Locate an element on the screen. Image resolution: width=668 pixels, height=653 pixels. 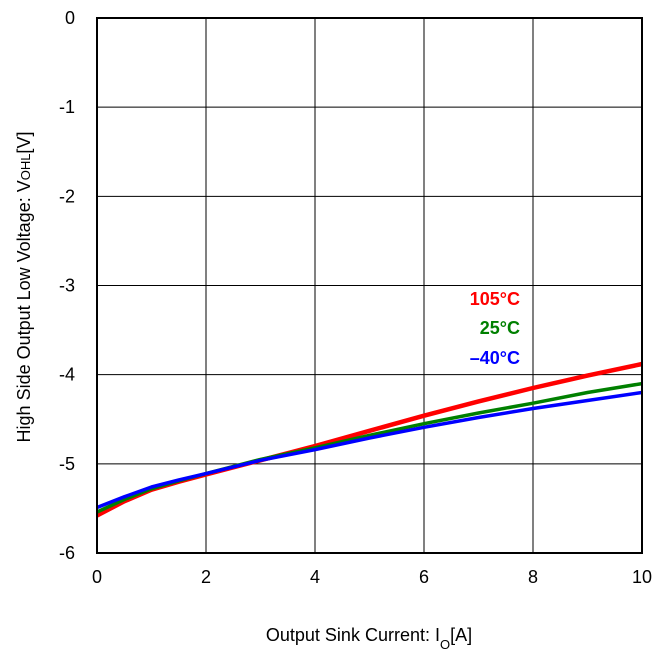
legend-label: 25°C is located at coordinates (500, 328).